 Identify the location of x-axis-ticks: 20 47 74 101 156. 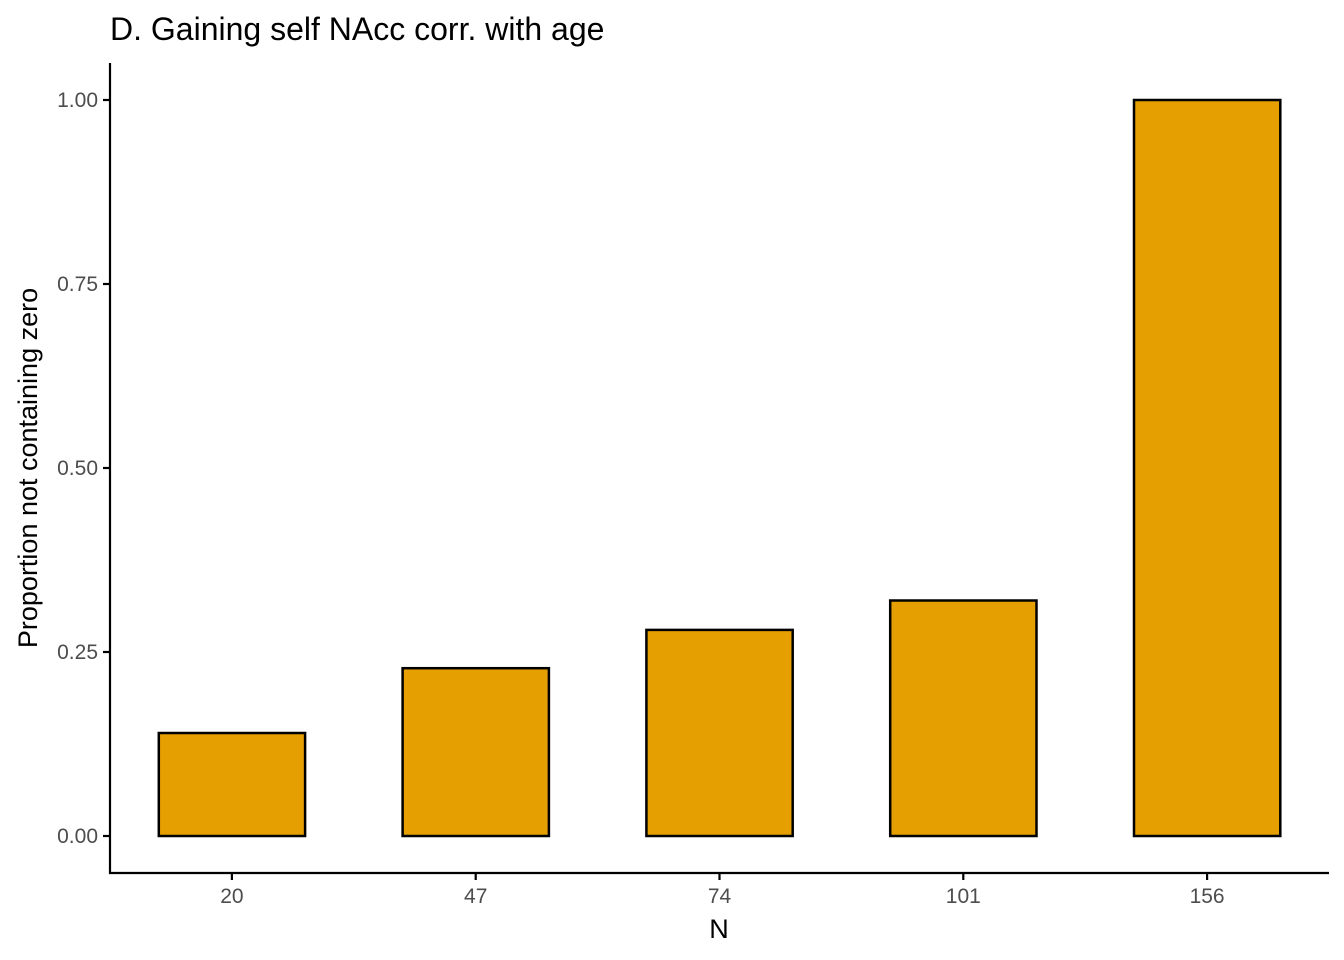
(722, 890).